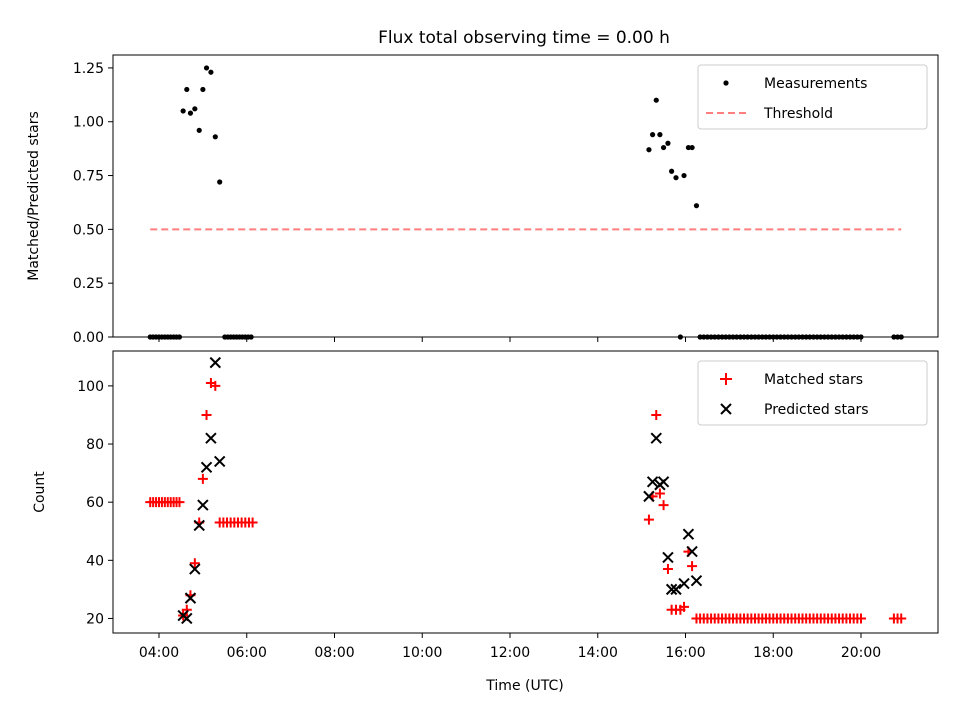  I want to click on legend-label: Measurements, so click(815, 84).